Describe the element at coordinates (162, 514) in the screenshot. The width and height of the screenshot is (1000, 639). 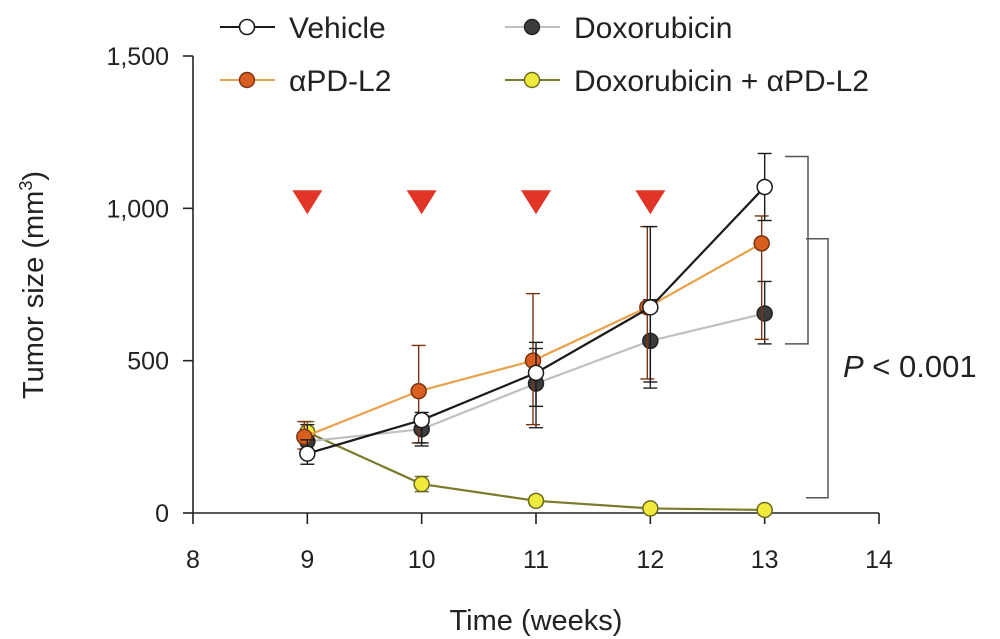
I see `y-tick-label: 0` at that location.